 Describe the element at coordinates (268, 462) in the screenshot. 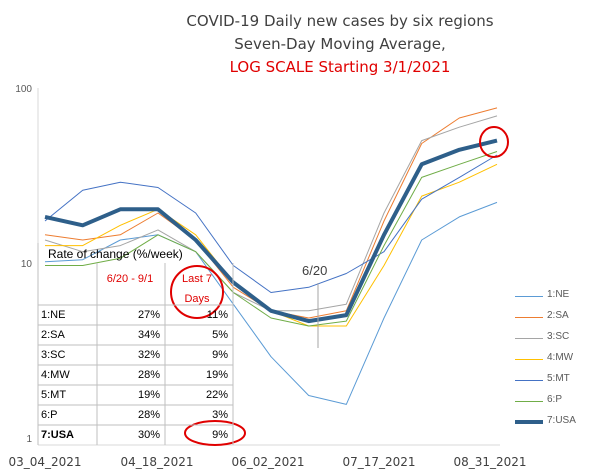

I see `x-tick-label: 06_02_2021` at that location.